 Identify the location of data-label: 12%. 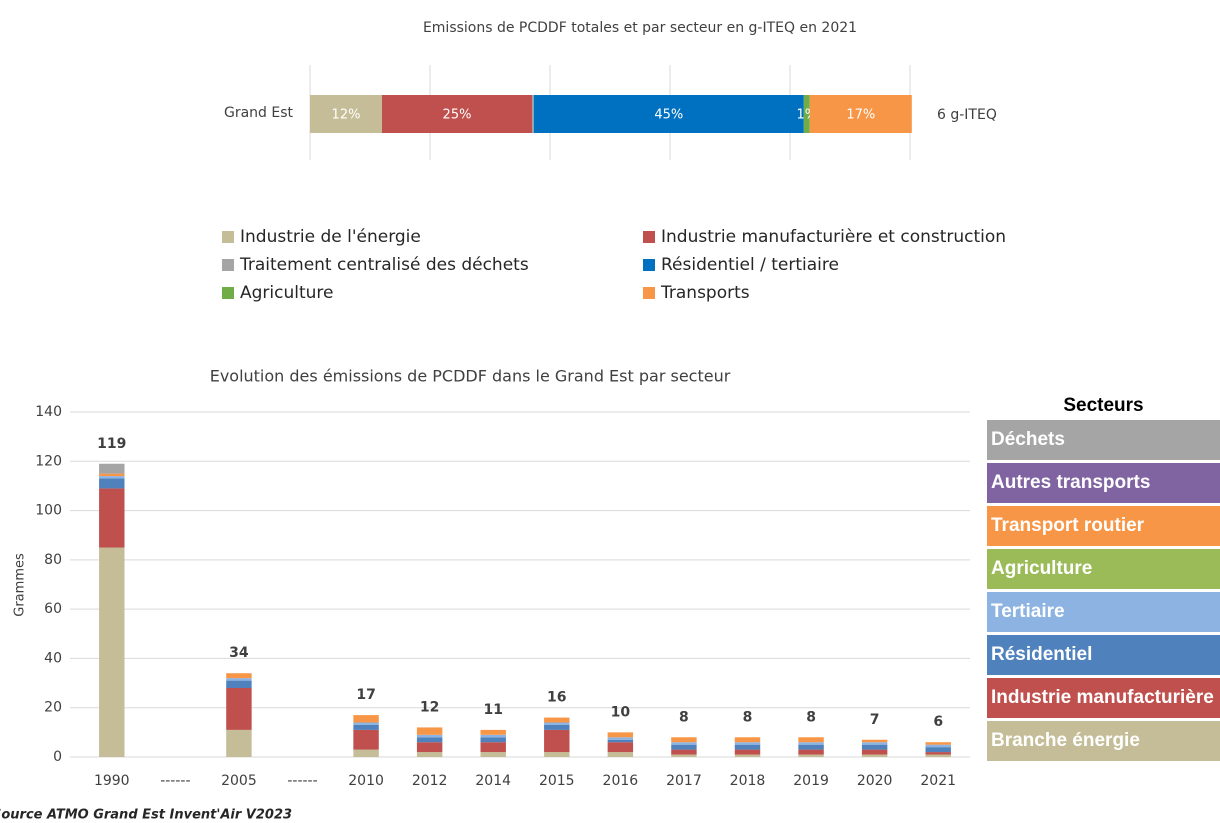
(346, 115).